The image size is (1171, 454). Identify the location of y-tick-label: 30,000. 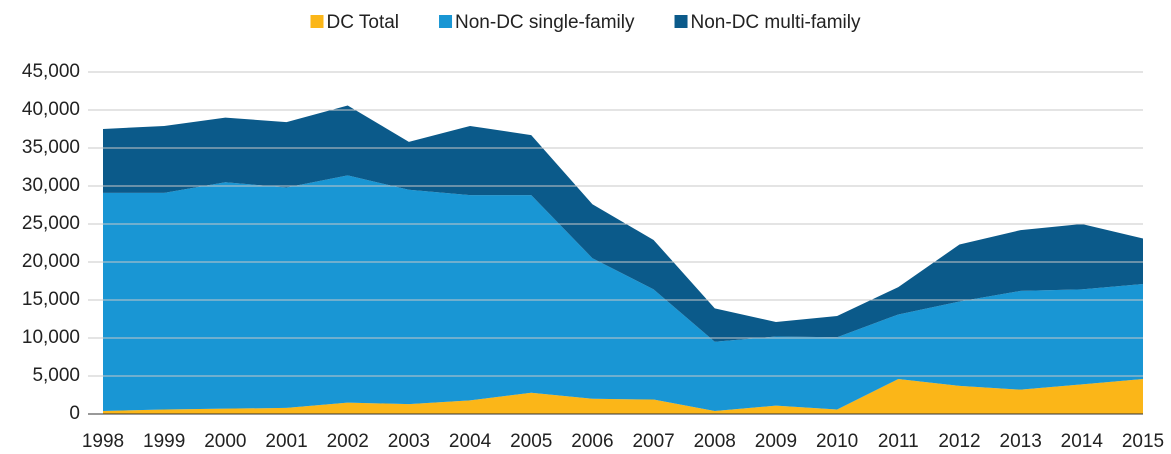
(51, 185).